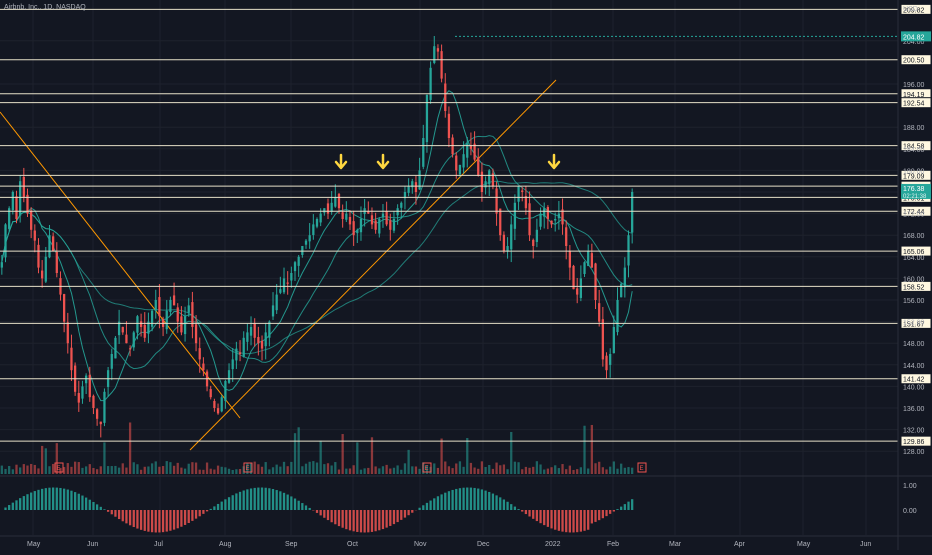 The height and width of the screenshot is (555, 932). Describe the element at coordinates (914, 380) in the screenshot. I see `level-label: 141.42` at that location.